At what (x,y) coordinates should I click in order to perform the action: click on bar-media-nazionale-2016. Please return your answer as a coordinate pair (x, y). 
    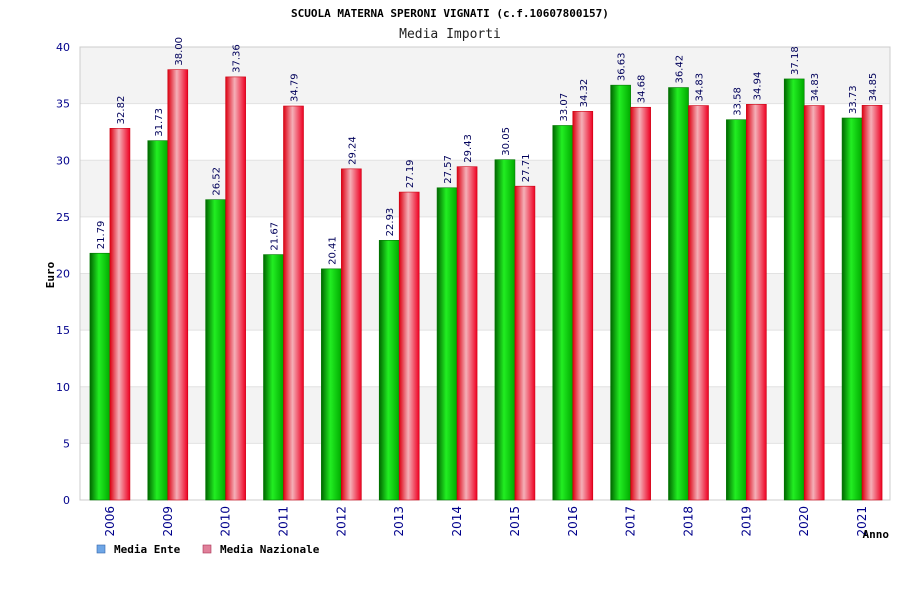
    Looking at the image, I should click on (583, 306).